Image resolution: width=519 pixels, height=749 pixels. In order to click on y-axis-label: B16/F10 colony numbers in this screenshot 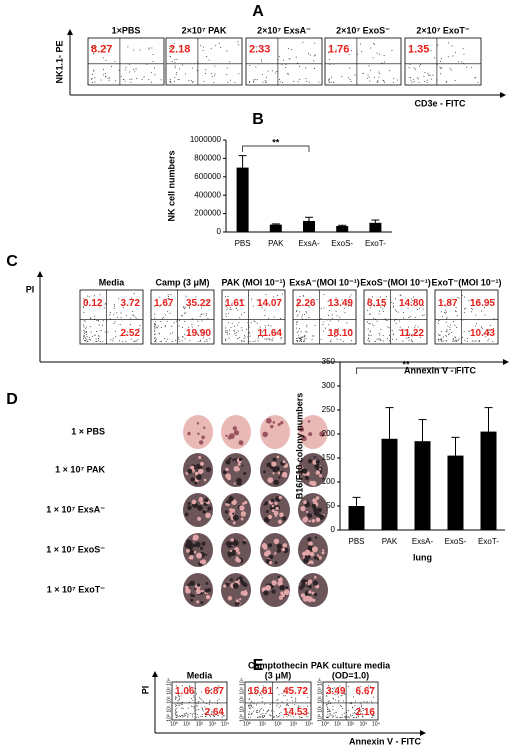, I will do `click(299, 446)`.